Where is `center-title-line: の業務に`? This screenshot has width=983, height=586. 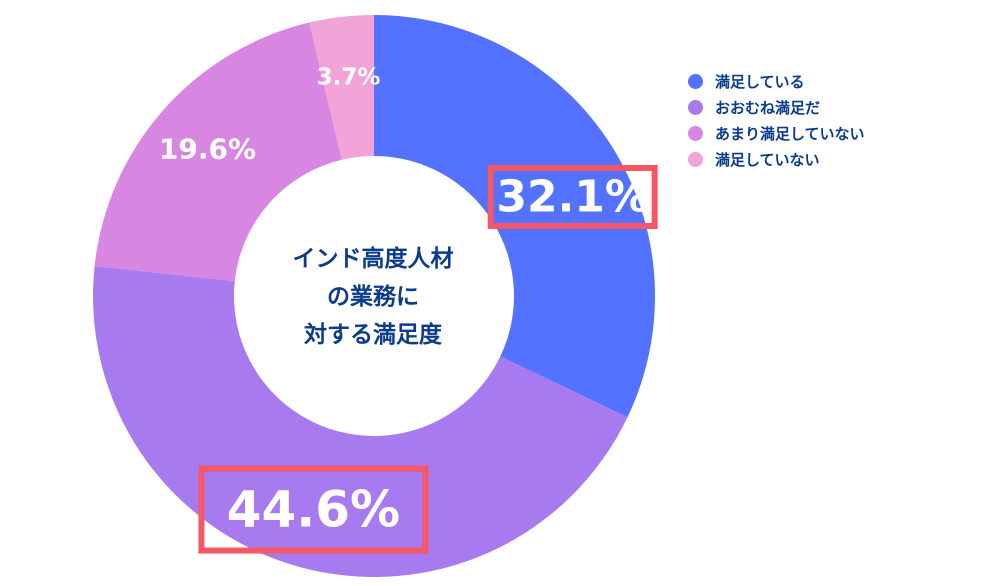 center-title-line: の業務に is located at coordinates (373, 297).